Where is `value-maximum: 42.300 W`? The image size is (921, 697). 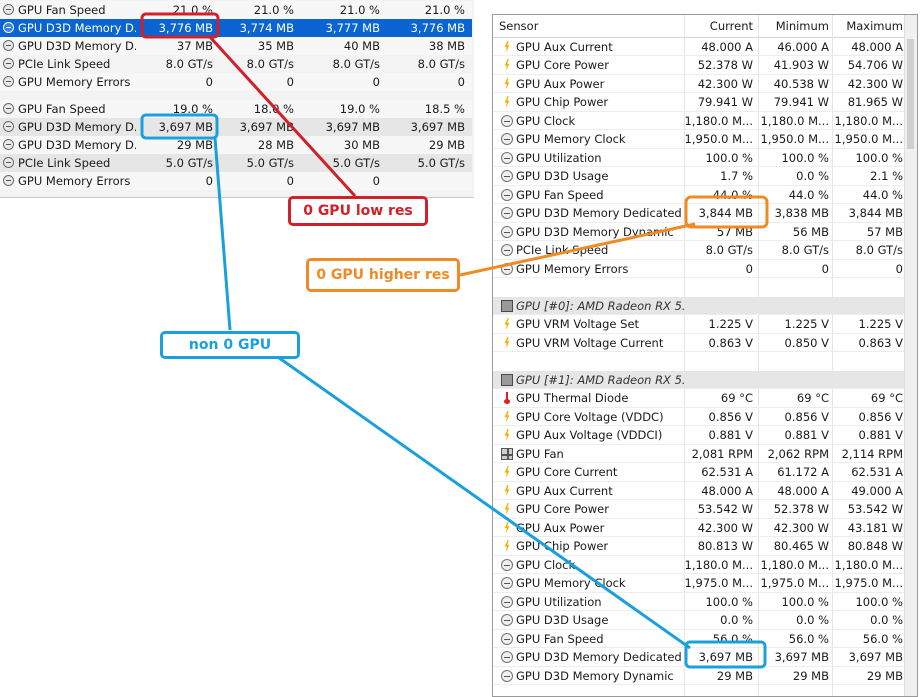
value-maximum: 42.300 W is located at coordinates (875, 83).